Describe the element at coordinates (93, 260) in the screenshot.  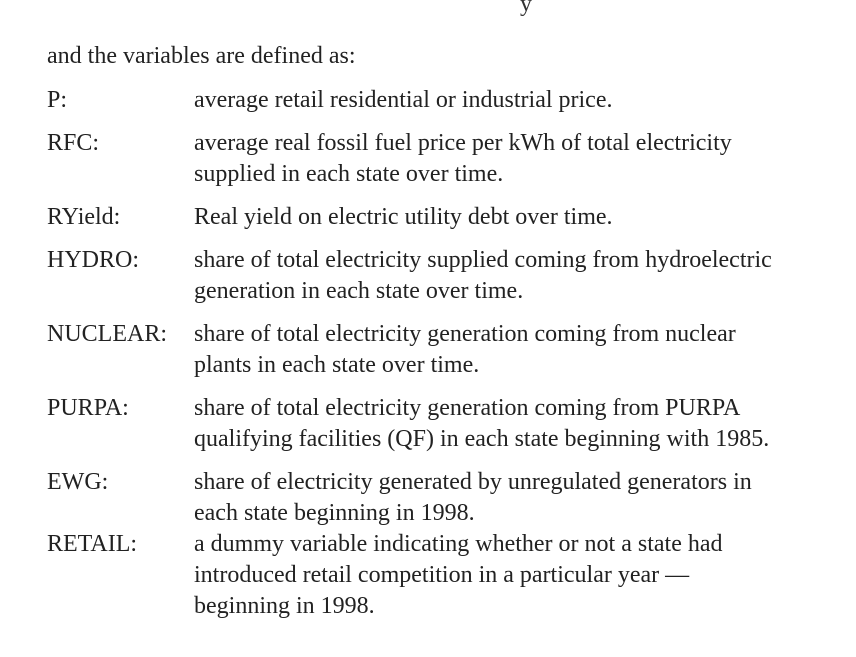
I see `variable-term: HYDRO:` at that location.